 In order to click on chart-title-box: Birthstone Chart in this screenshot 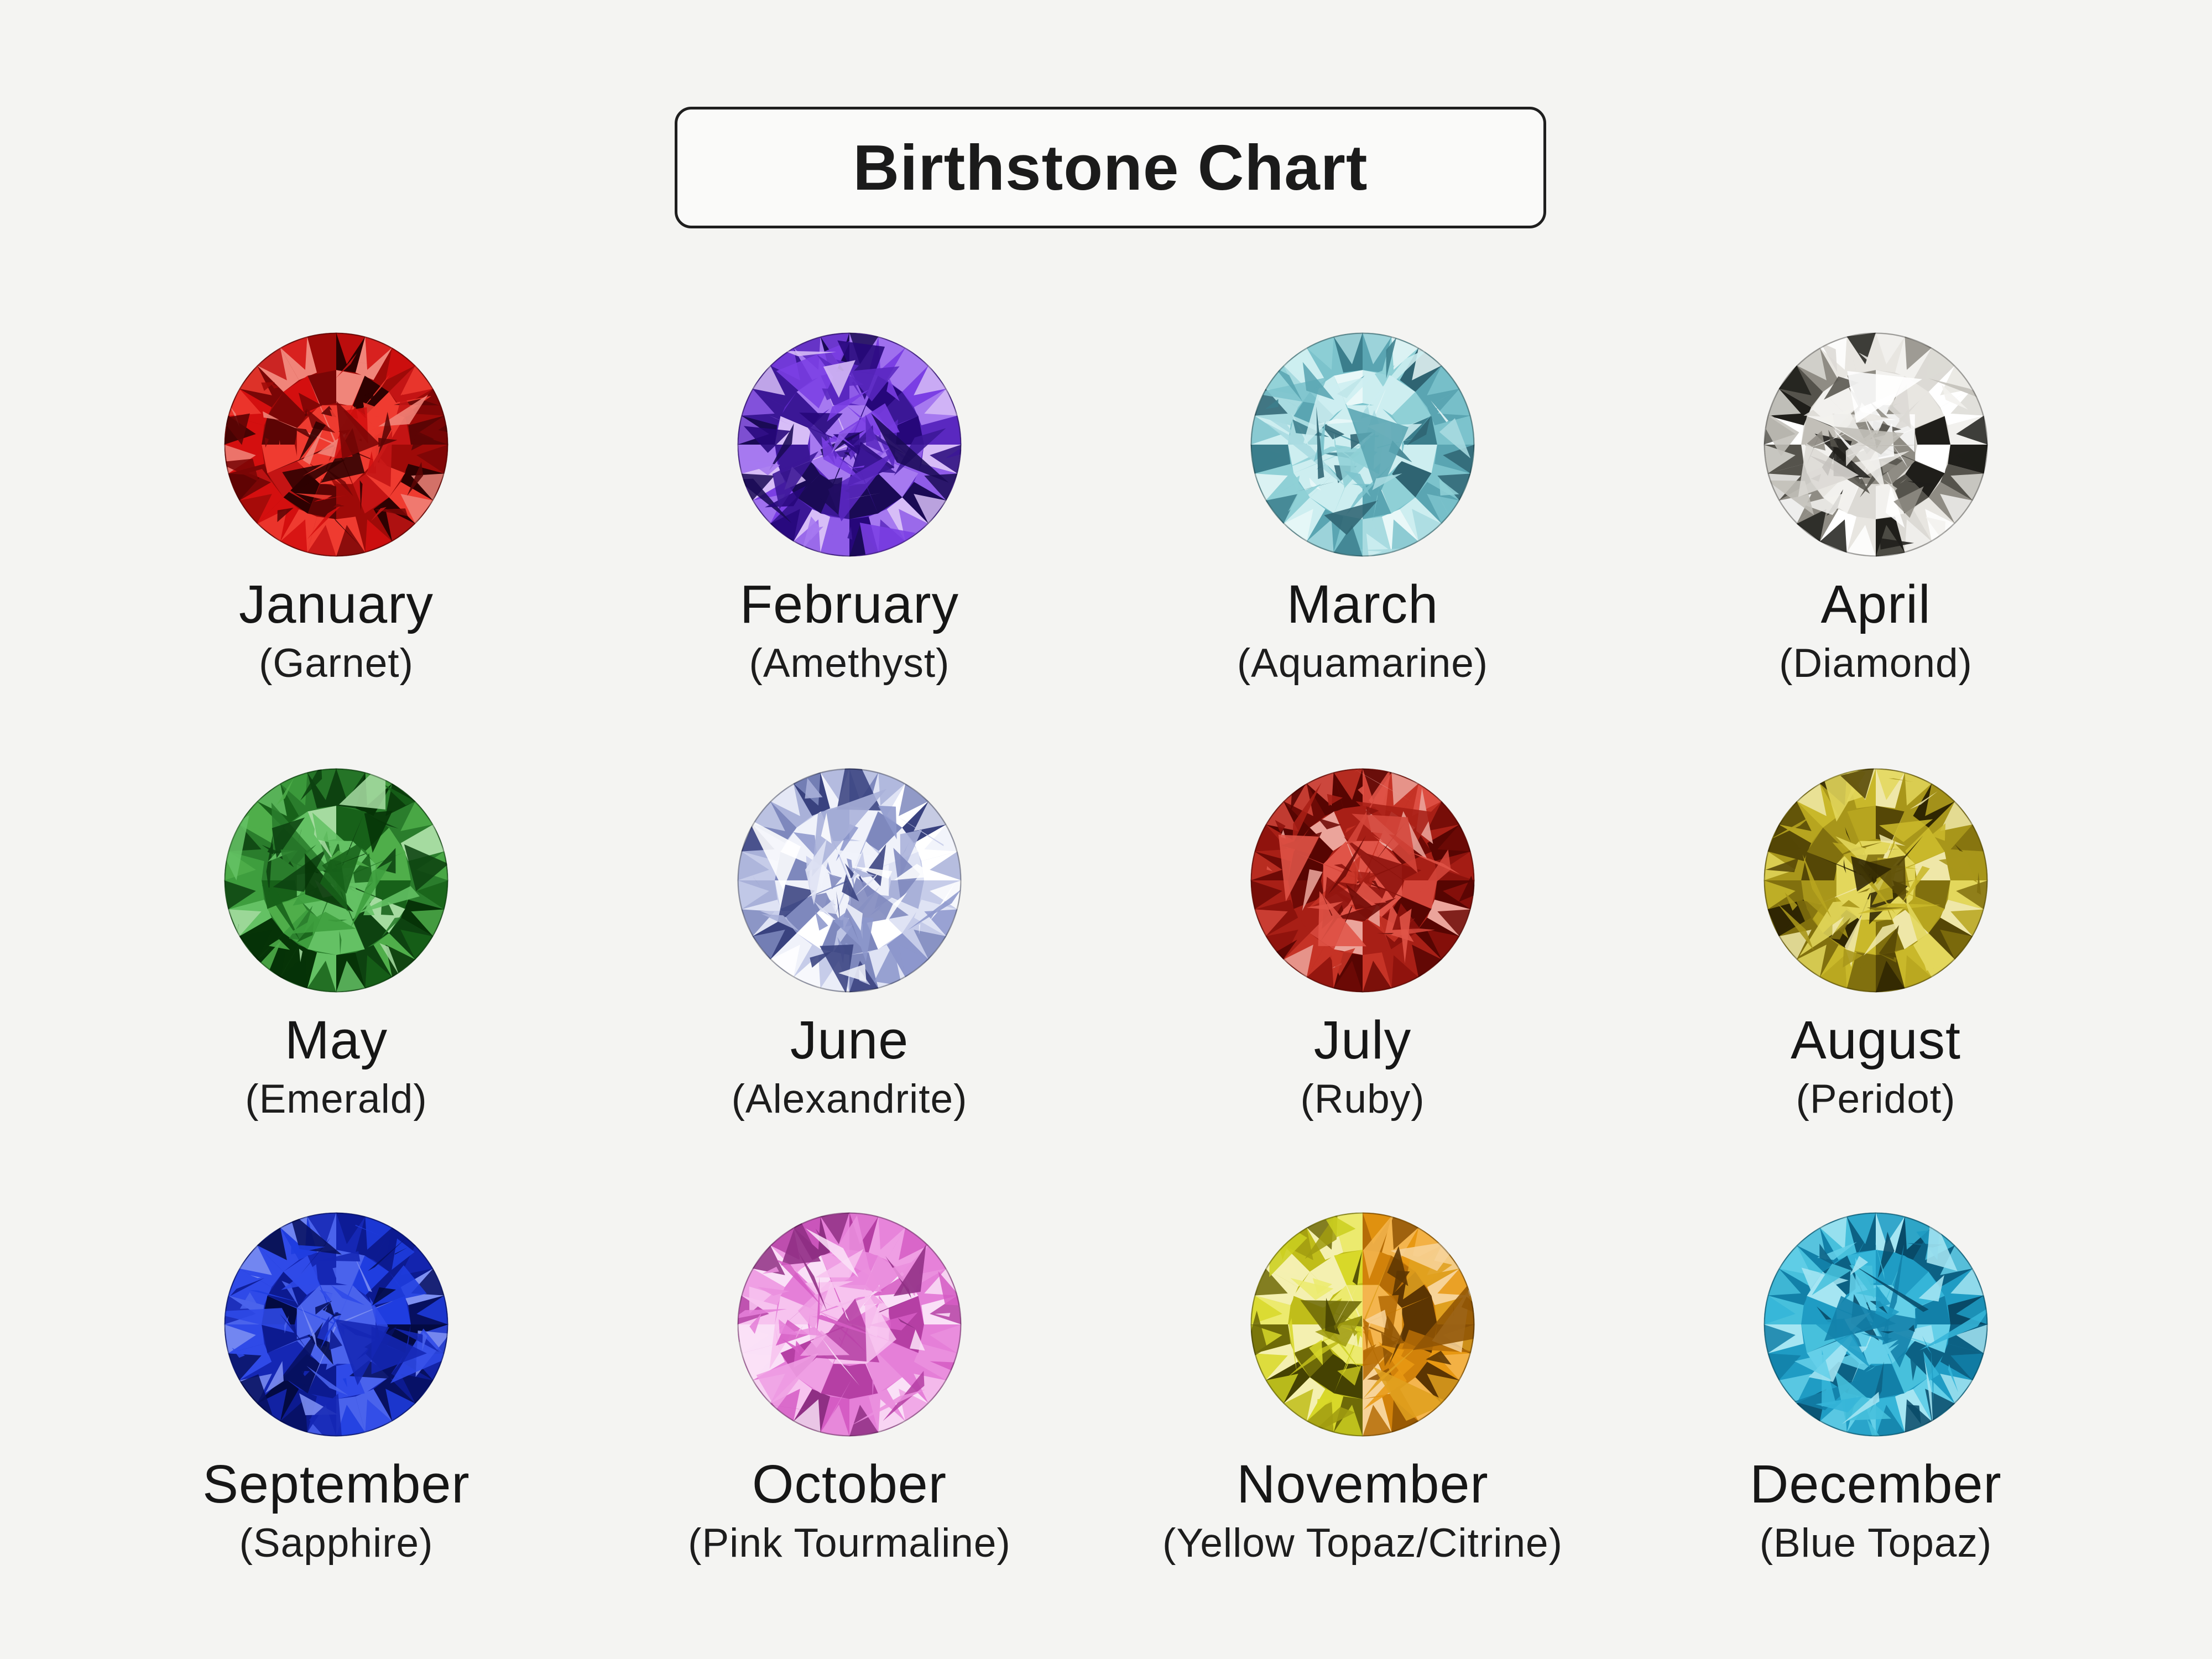, I will do `click(1110, 168)`.